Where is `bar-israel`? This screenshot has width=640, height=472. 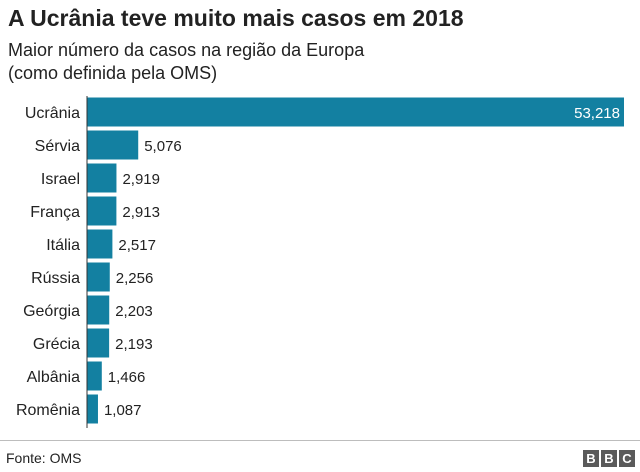 bar-israel is located at coordinates (102, 178).